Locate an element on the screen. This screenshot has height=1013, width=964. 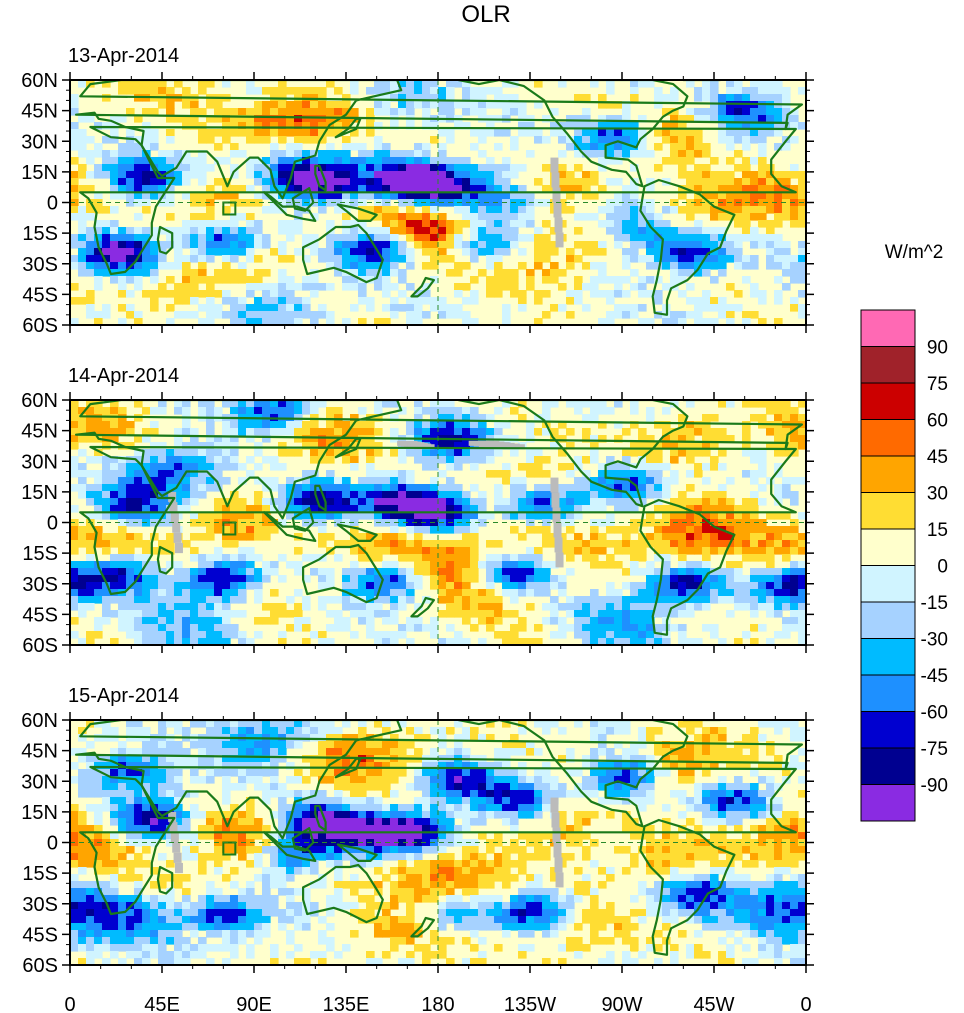
coastline-eurasia is located at coordinates (439, 140).